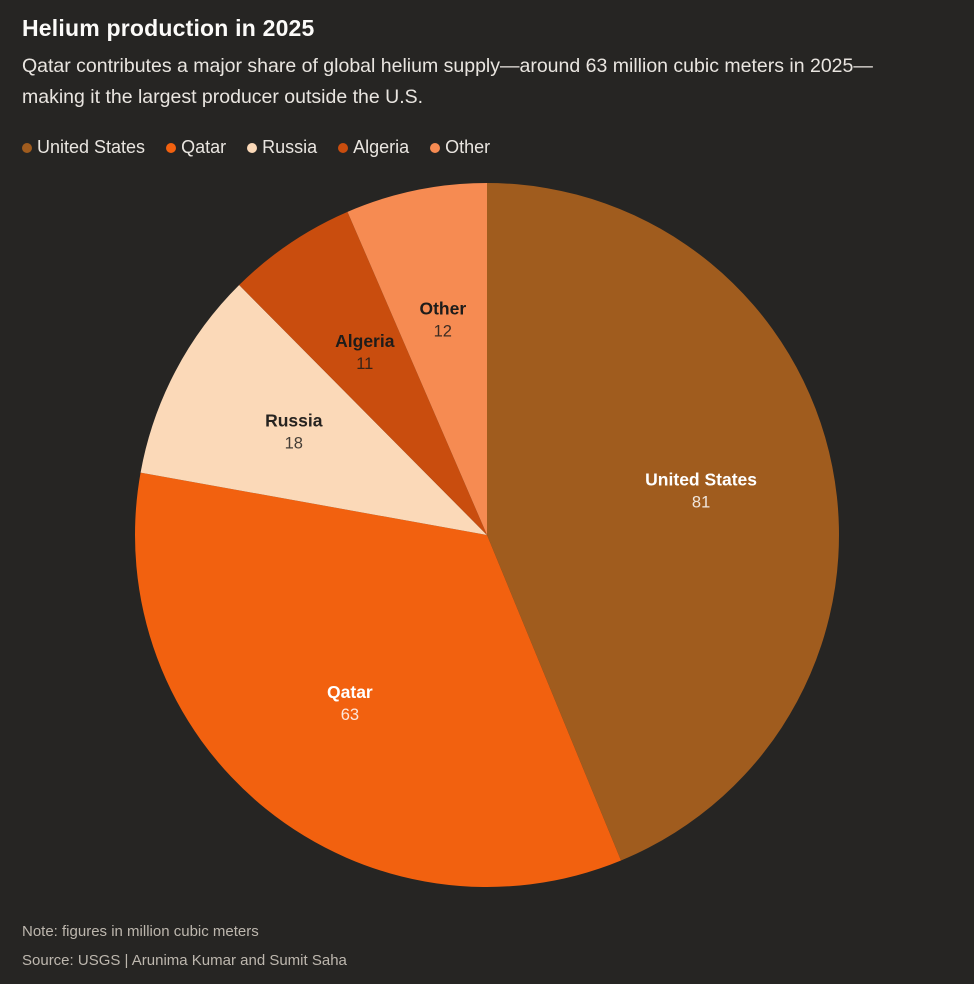  Describe the element at coordinates (442, 308) in the screenshot. I see `pie-slice-label-other: Other` at that location.